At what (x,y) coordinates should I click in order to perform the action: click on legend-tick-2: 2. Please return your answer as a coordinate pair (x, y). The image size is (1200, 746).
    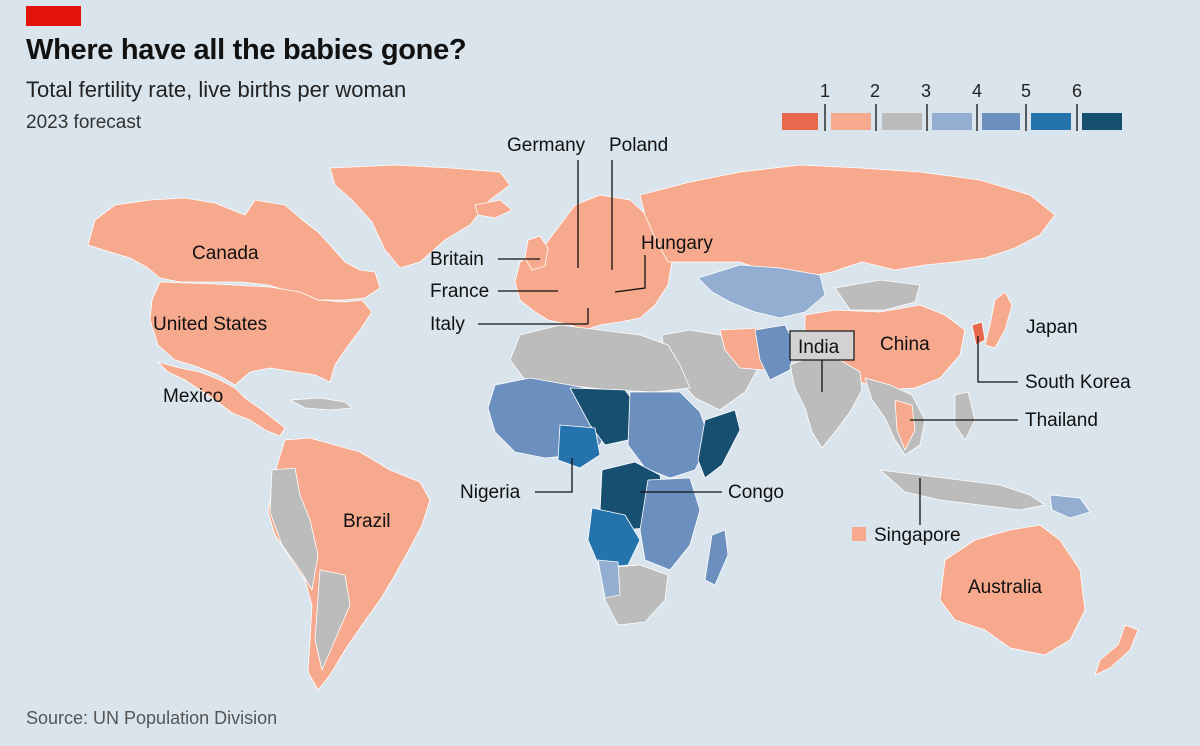
    Looking at the image, I should click on (875, 91).